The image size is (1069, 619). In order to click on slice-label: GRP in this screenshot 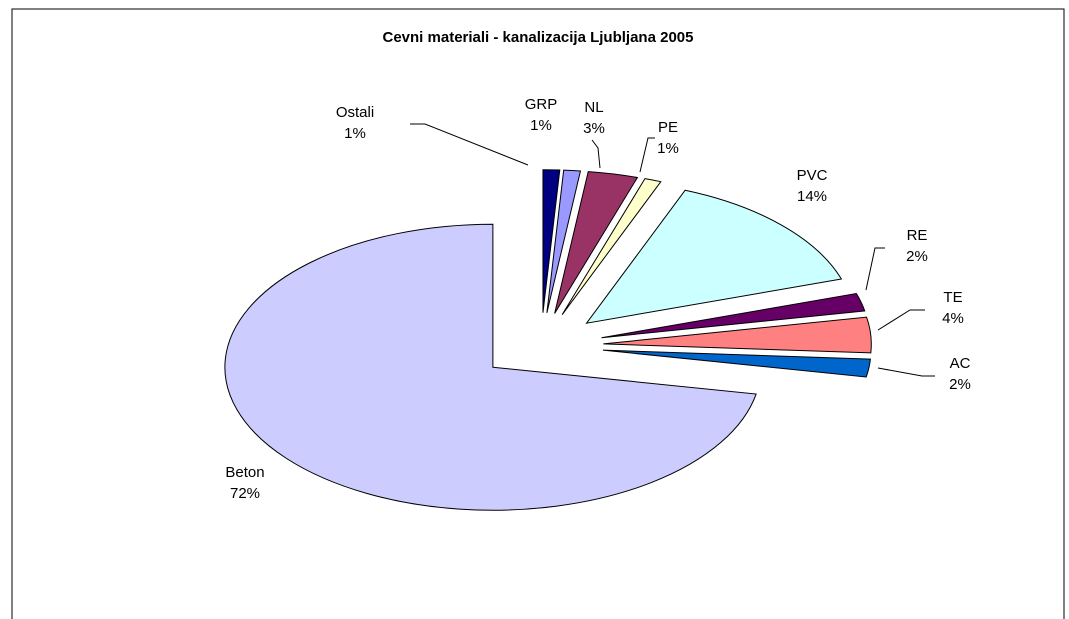, I will do `click(541, 104)`.